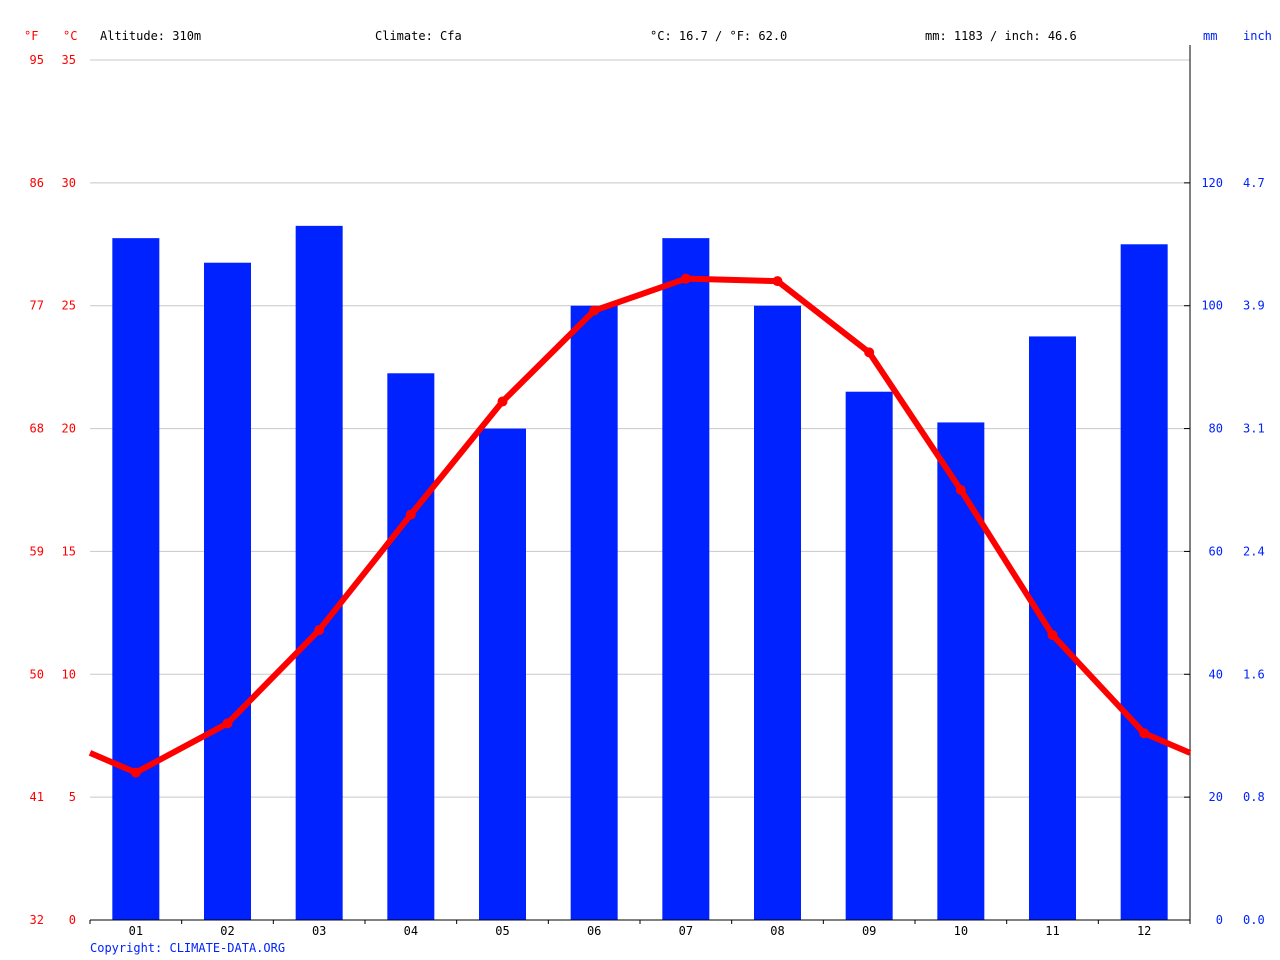 The image size is (1280, 960). What do you see at coordinates (69, 429) in the screenshot?
I see `celsius-tick-label: 20` at bounding box center [69, 429].